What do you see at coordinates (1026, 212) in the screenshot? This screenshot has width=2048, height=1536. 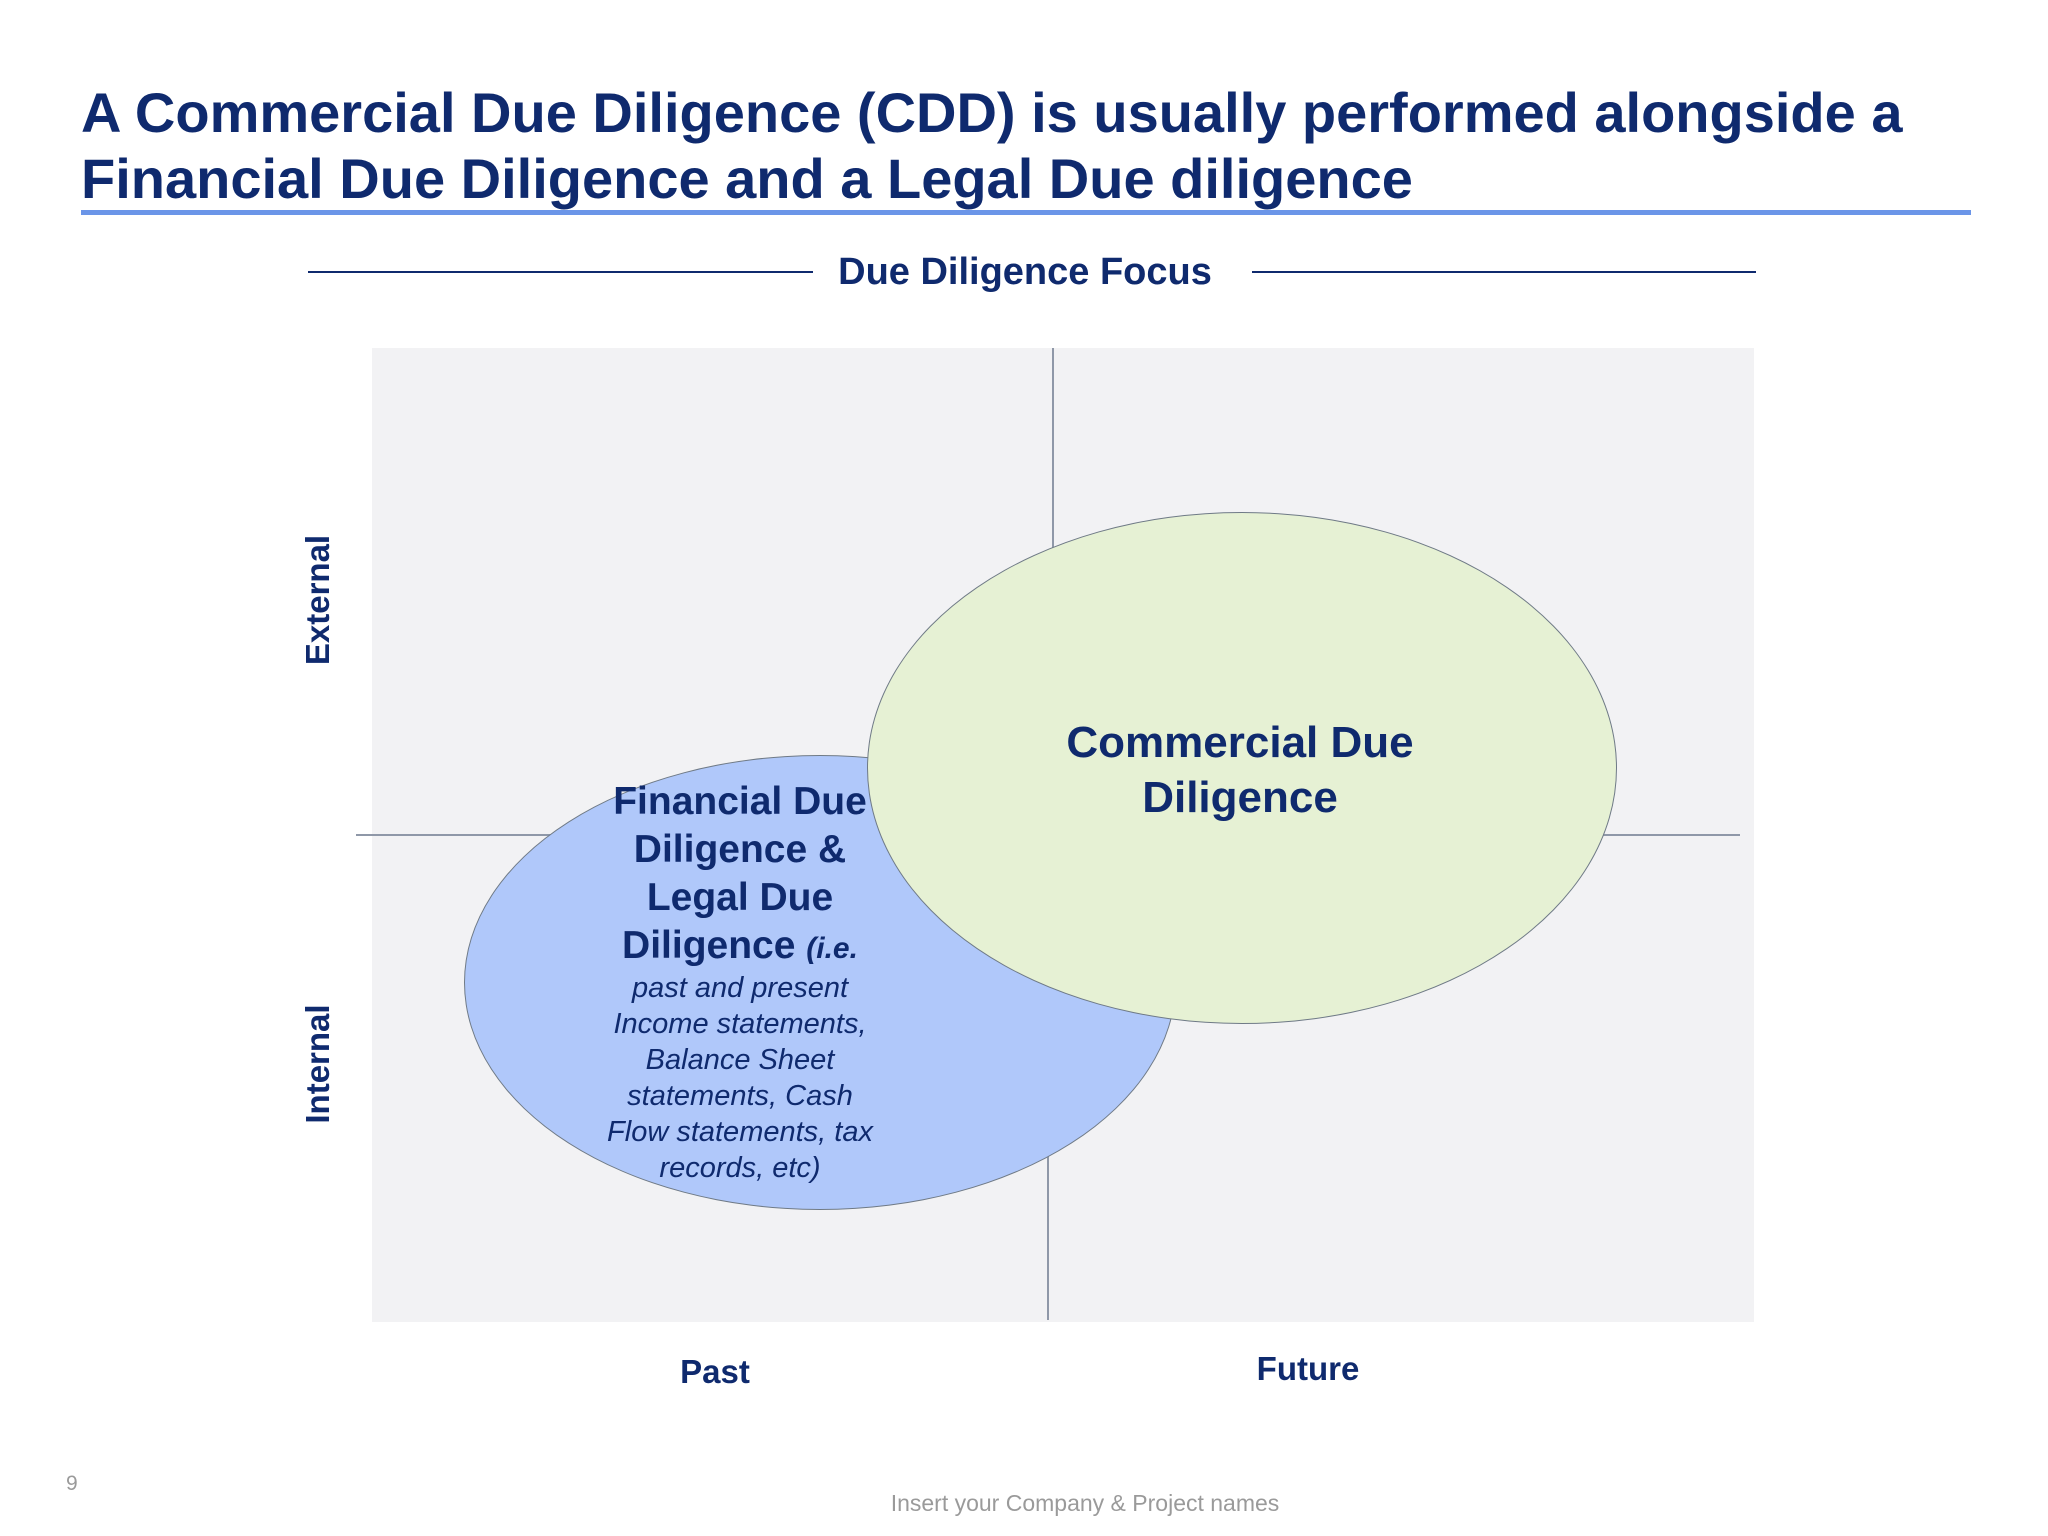 I see `title-underline` at bounding box center [1026, 212].